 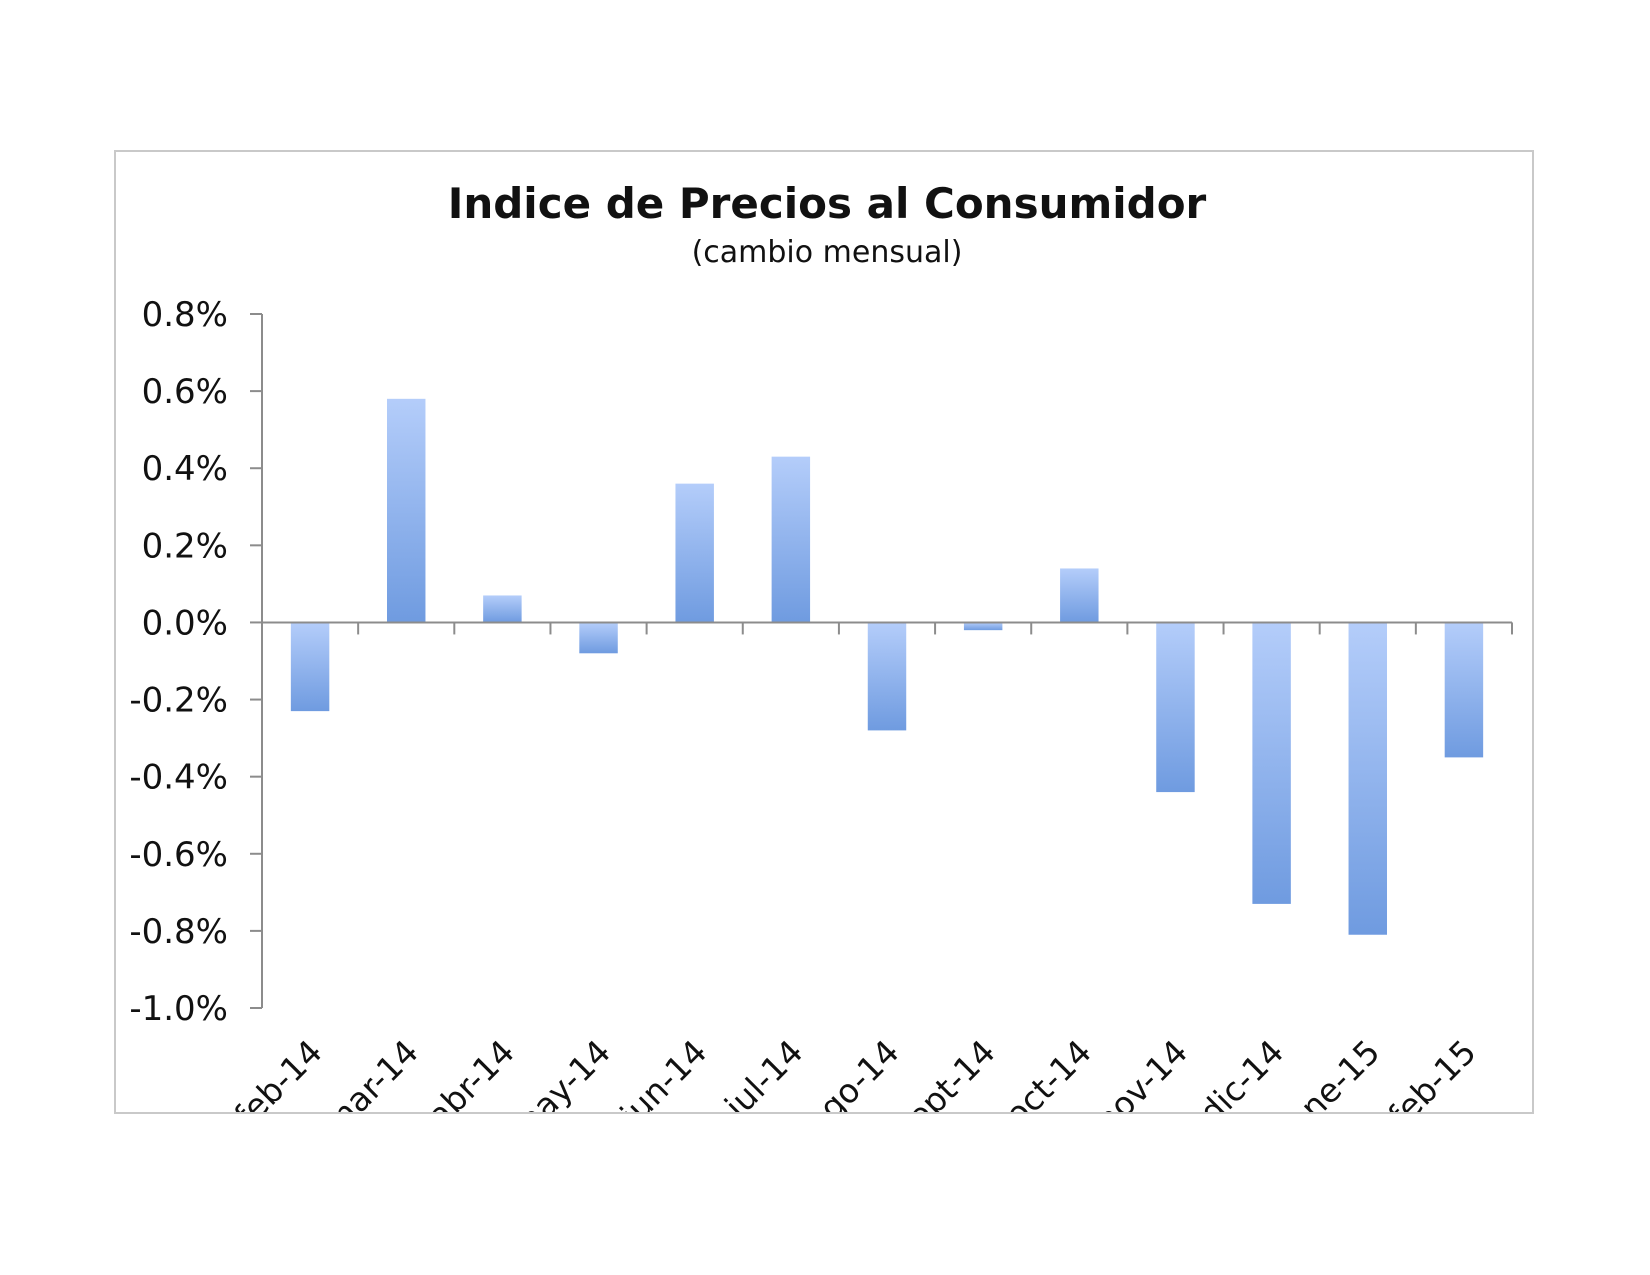 I want to click on y-tick-label: -0.8%, so click(x=178, y=932).